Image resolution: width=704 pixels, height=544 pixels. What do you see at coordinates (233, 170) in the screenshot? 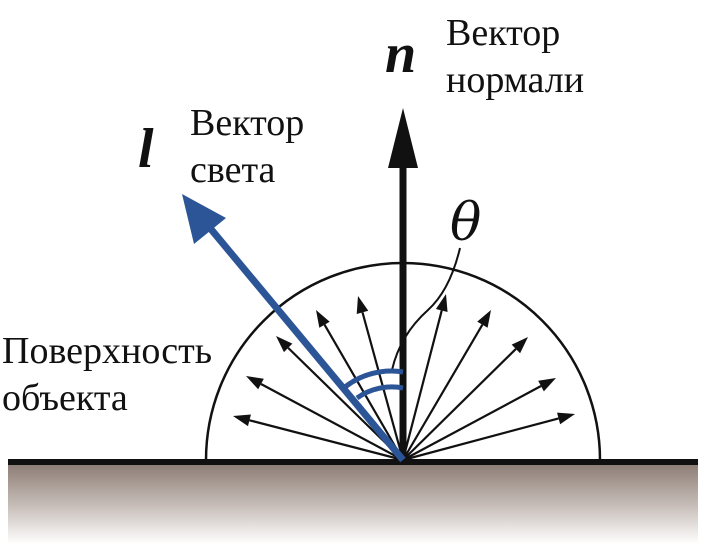
I see `light-label-line2: света` at bounding box center [233, 170].